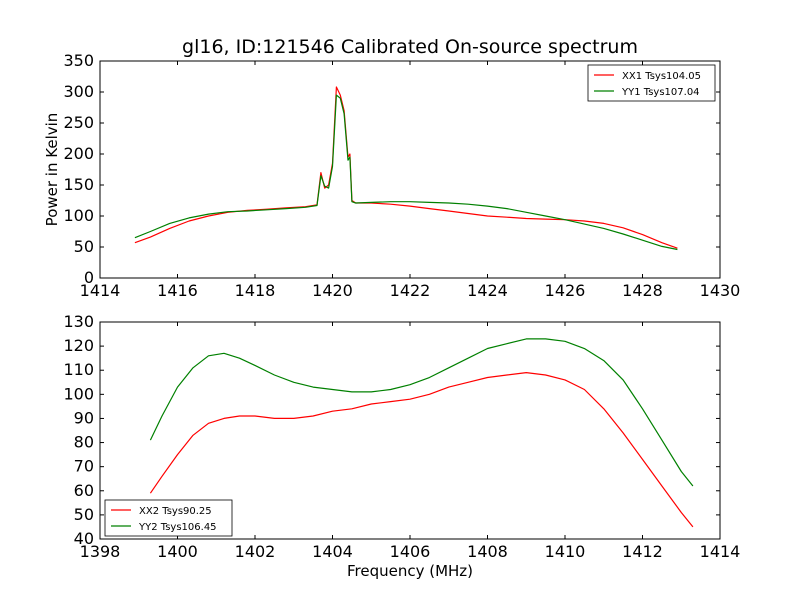 This screenshot has height=600, width=800. I want to click on legend: XX1 Tsys104.05 YY1 Tsys107.04, so click(651, 83).